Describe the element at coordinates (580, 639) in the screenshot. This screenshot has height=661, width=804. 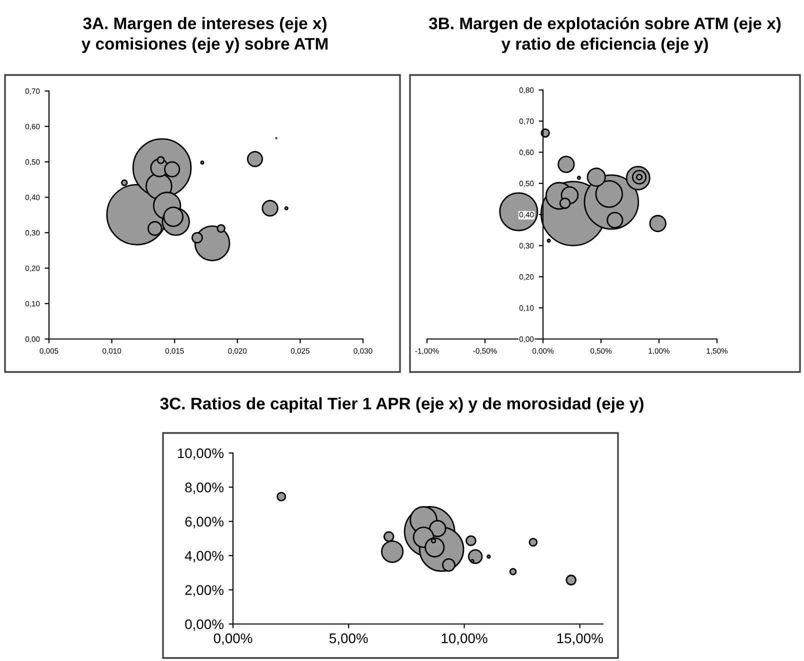
I see `x-tick-label: 15,00%` at that location.